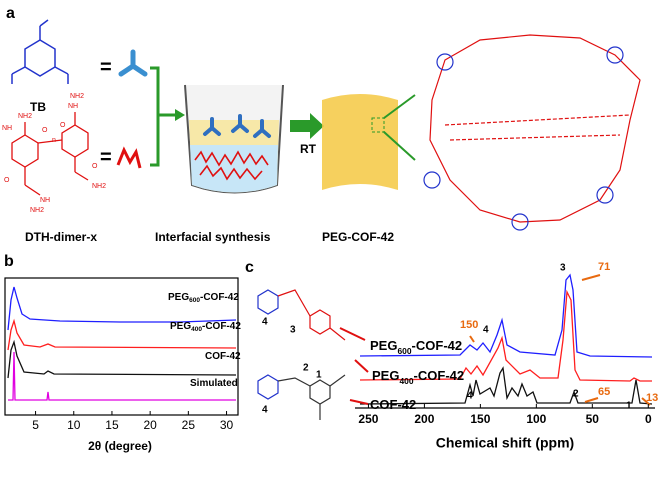  What do you see at coordinates (629, 406) in the screenshot?
I see `peak-label: 1` at bounding box center [629, 406].